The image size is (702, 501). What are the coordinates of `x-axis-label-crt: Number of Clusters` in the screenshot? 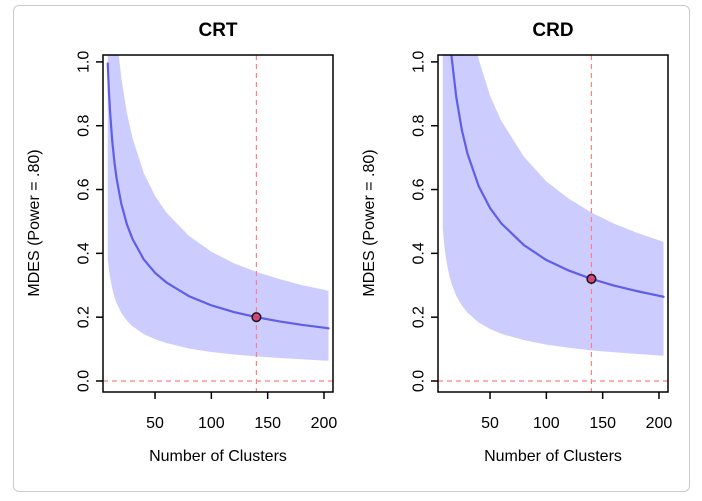 It's located at (218, 456).